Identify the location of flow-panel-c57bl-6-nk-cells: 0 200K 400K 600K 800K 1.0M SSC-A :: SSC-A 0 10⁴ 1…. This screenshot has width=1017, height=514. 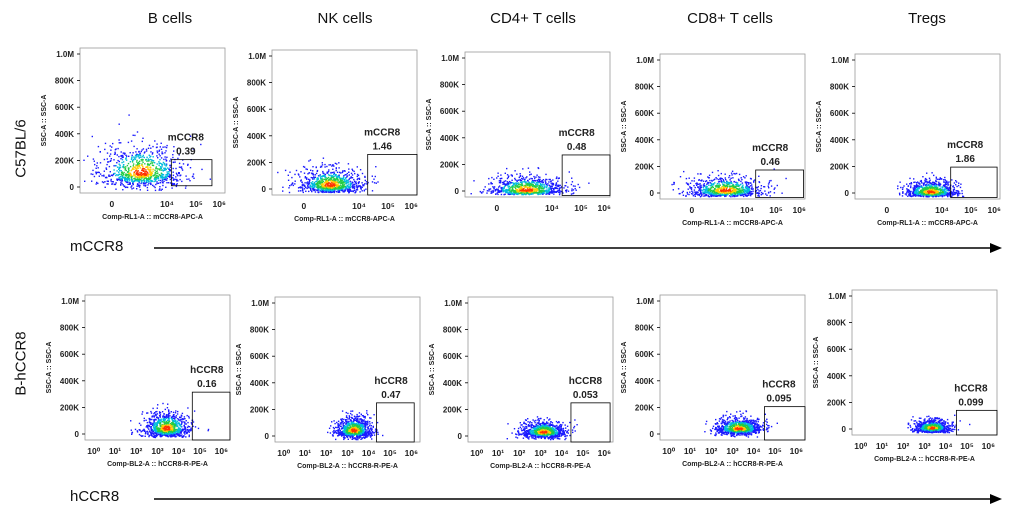
(325, 136).